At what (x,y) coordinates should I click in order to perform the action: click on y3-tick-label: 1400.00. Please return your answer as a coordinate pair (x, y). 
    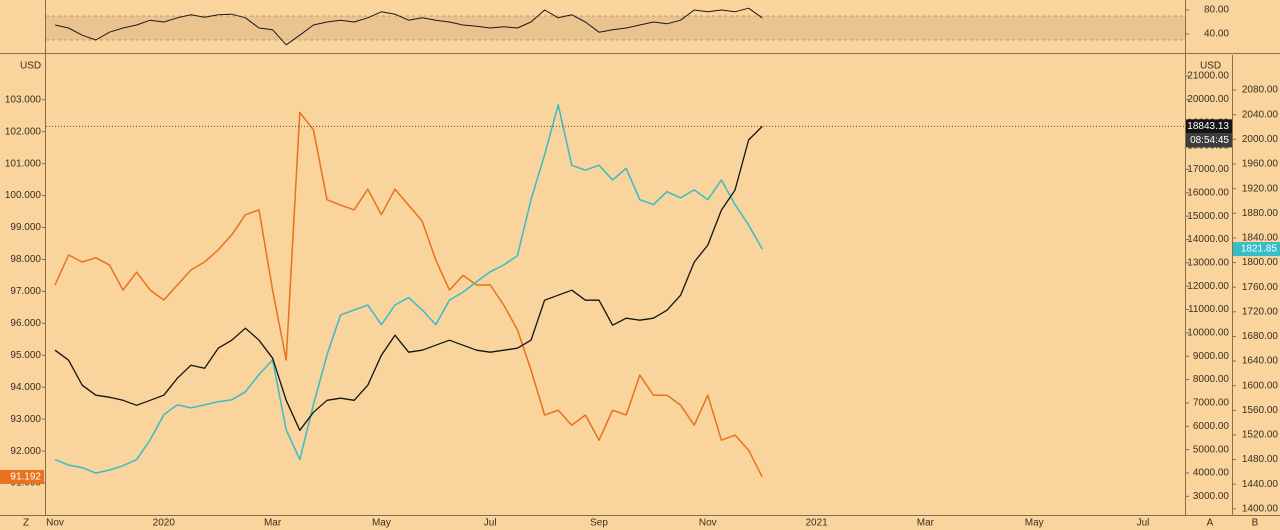
    Looking at the image, I should click on (1260, 508).